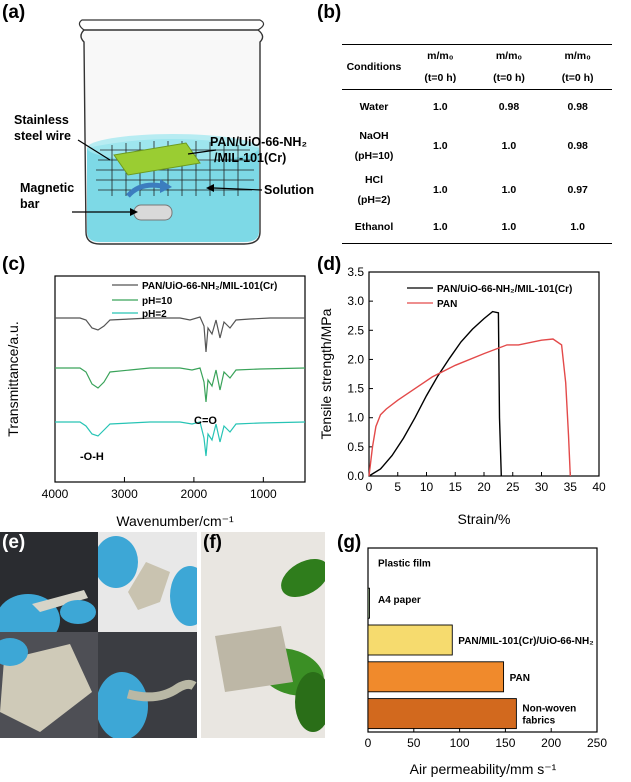  What do you see at coordinates (14, 542) in the screenshot?
I see `panel-label-e: (e)` at bounding box center [14, 542].